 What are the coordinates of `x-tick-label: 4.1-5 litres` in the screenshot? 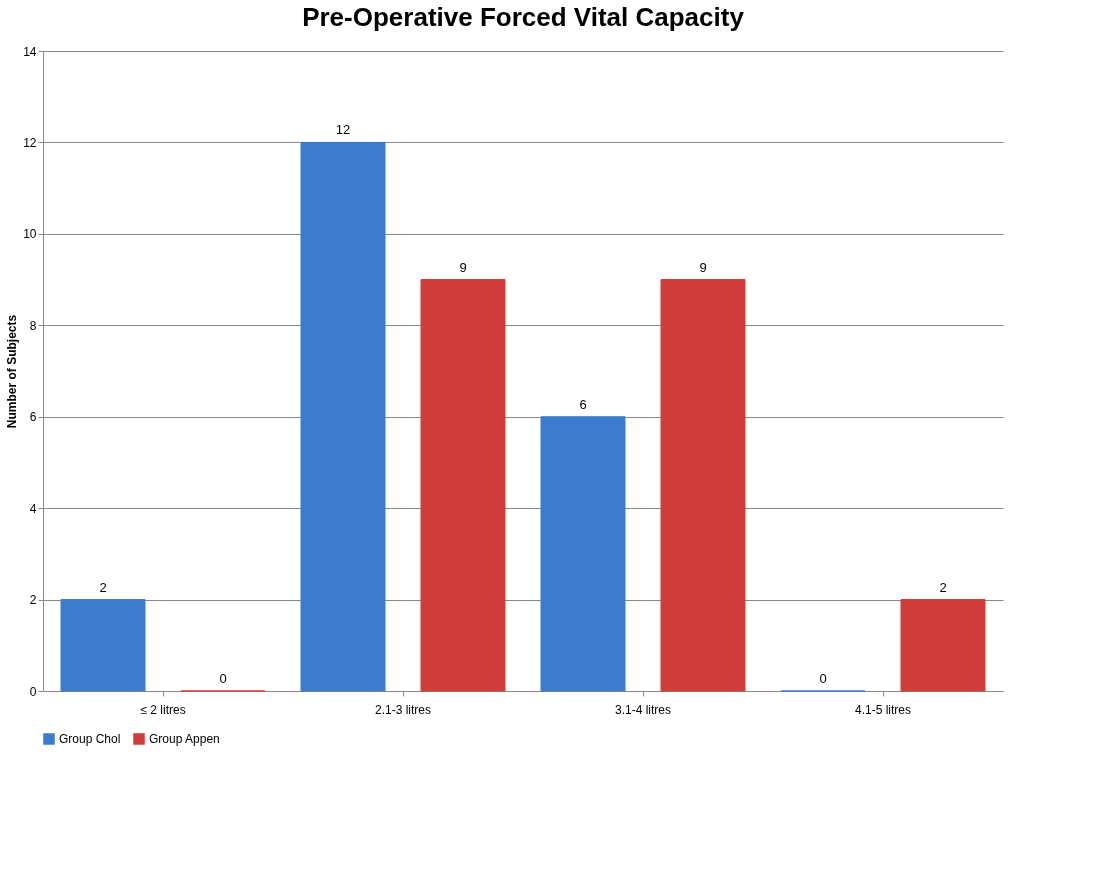 It's located at (883, 709).